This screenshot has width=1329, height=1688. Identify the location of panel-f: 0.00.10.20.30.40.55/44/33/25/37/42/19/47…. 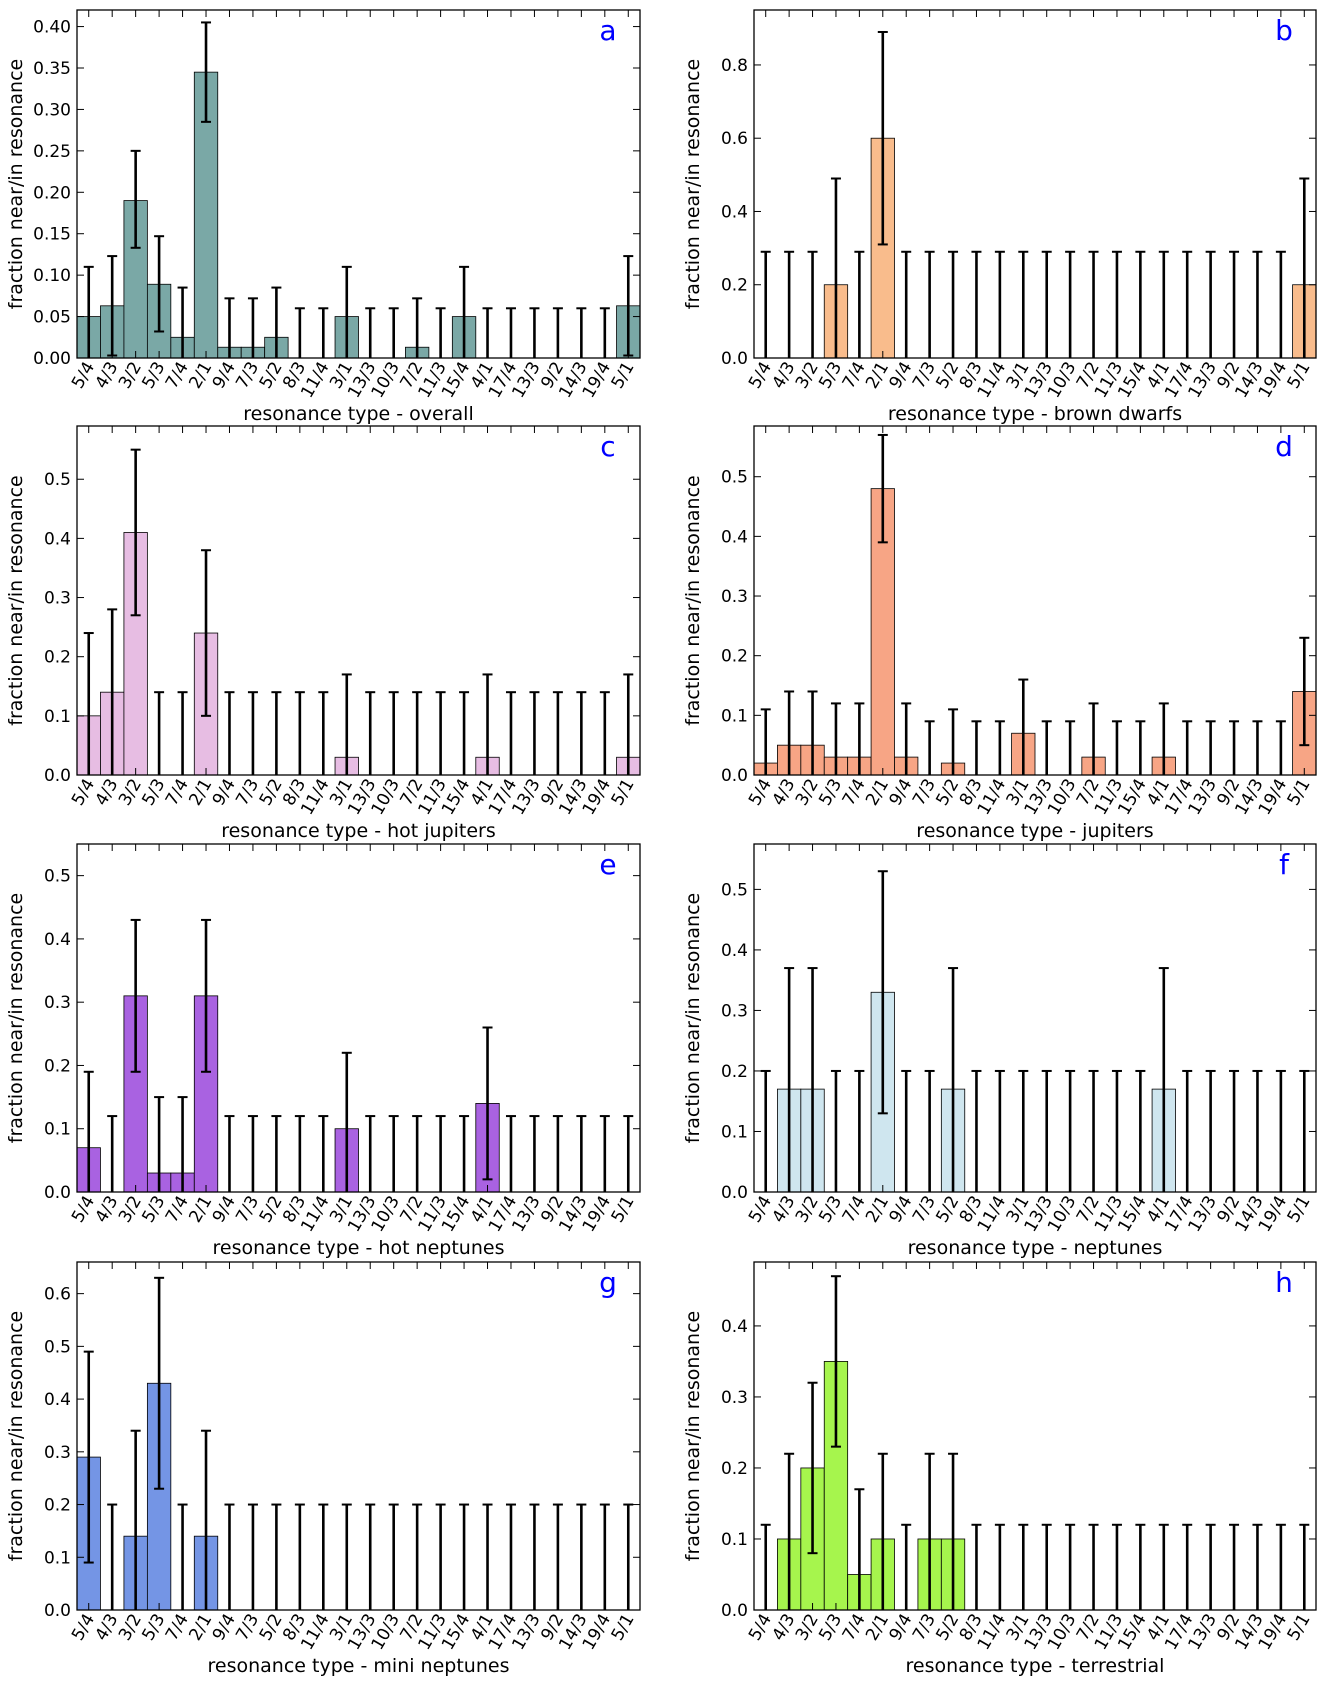
(999, 1051).